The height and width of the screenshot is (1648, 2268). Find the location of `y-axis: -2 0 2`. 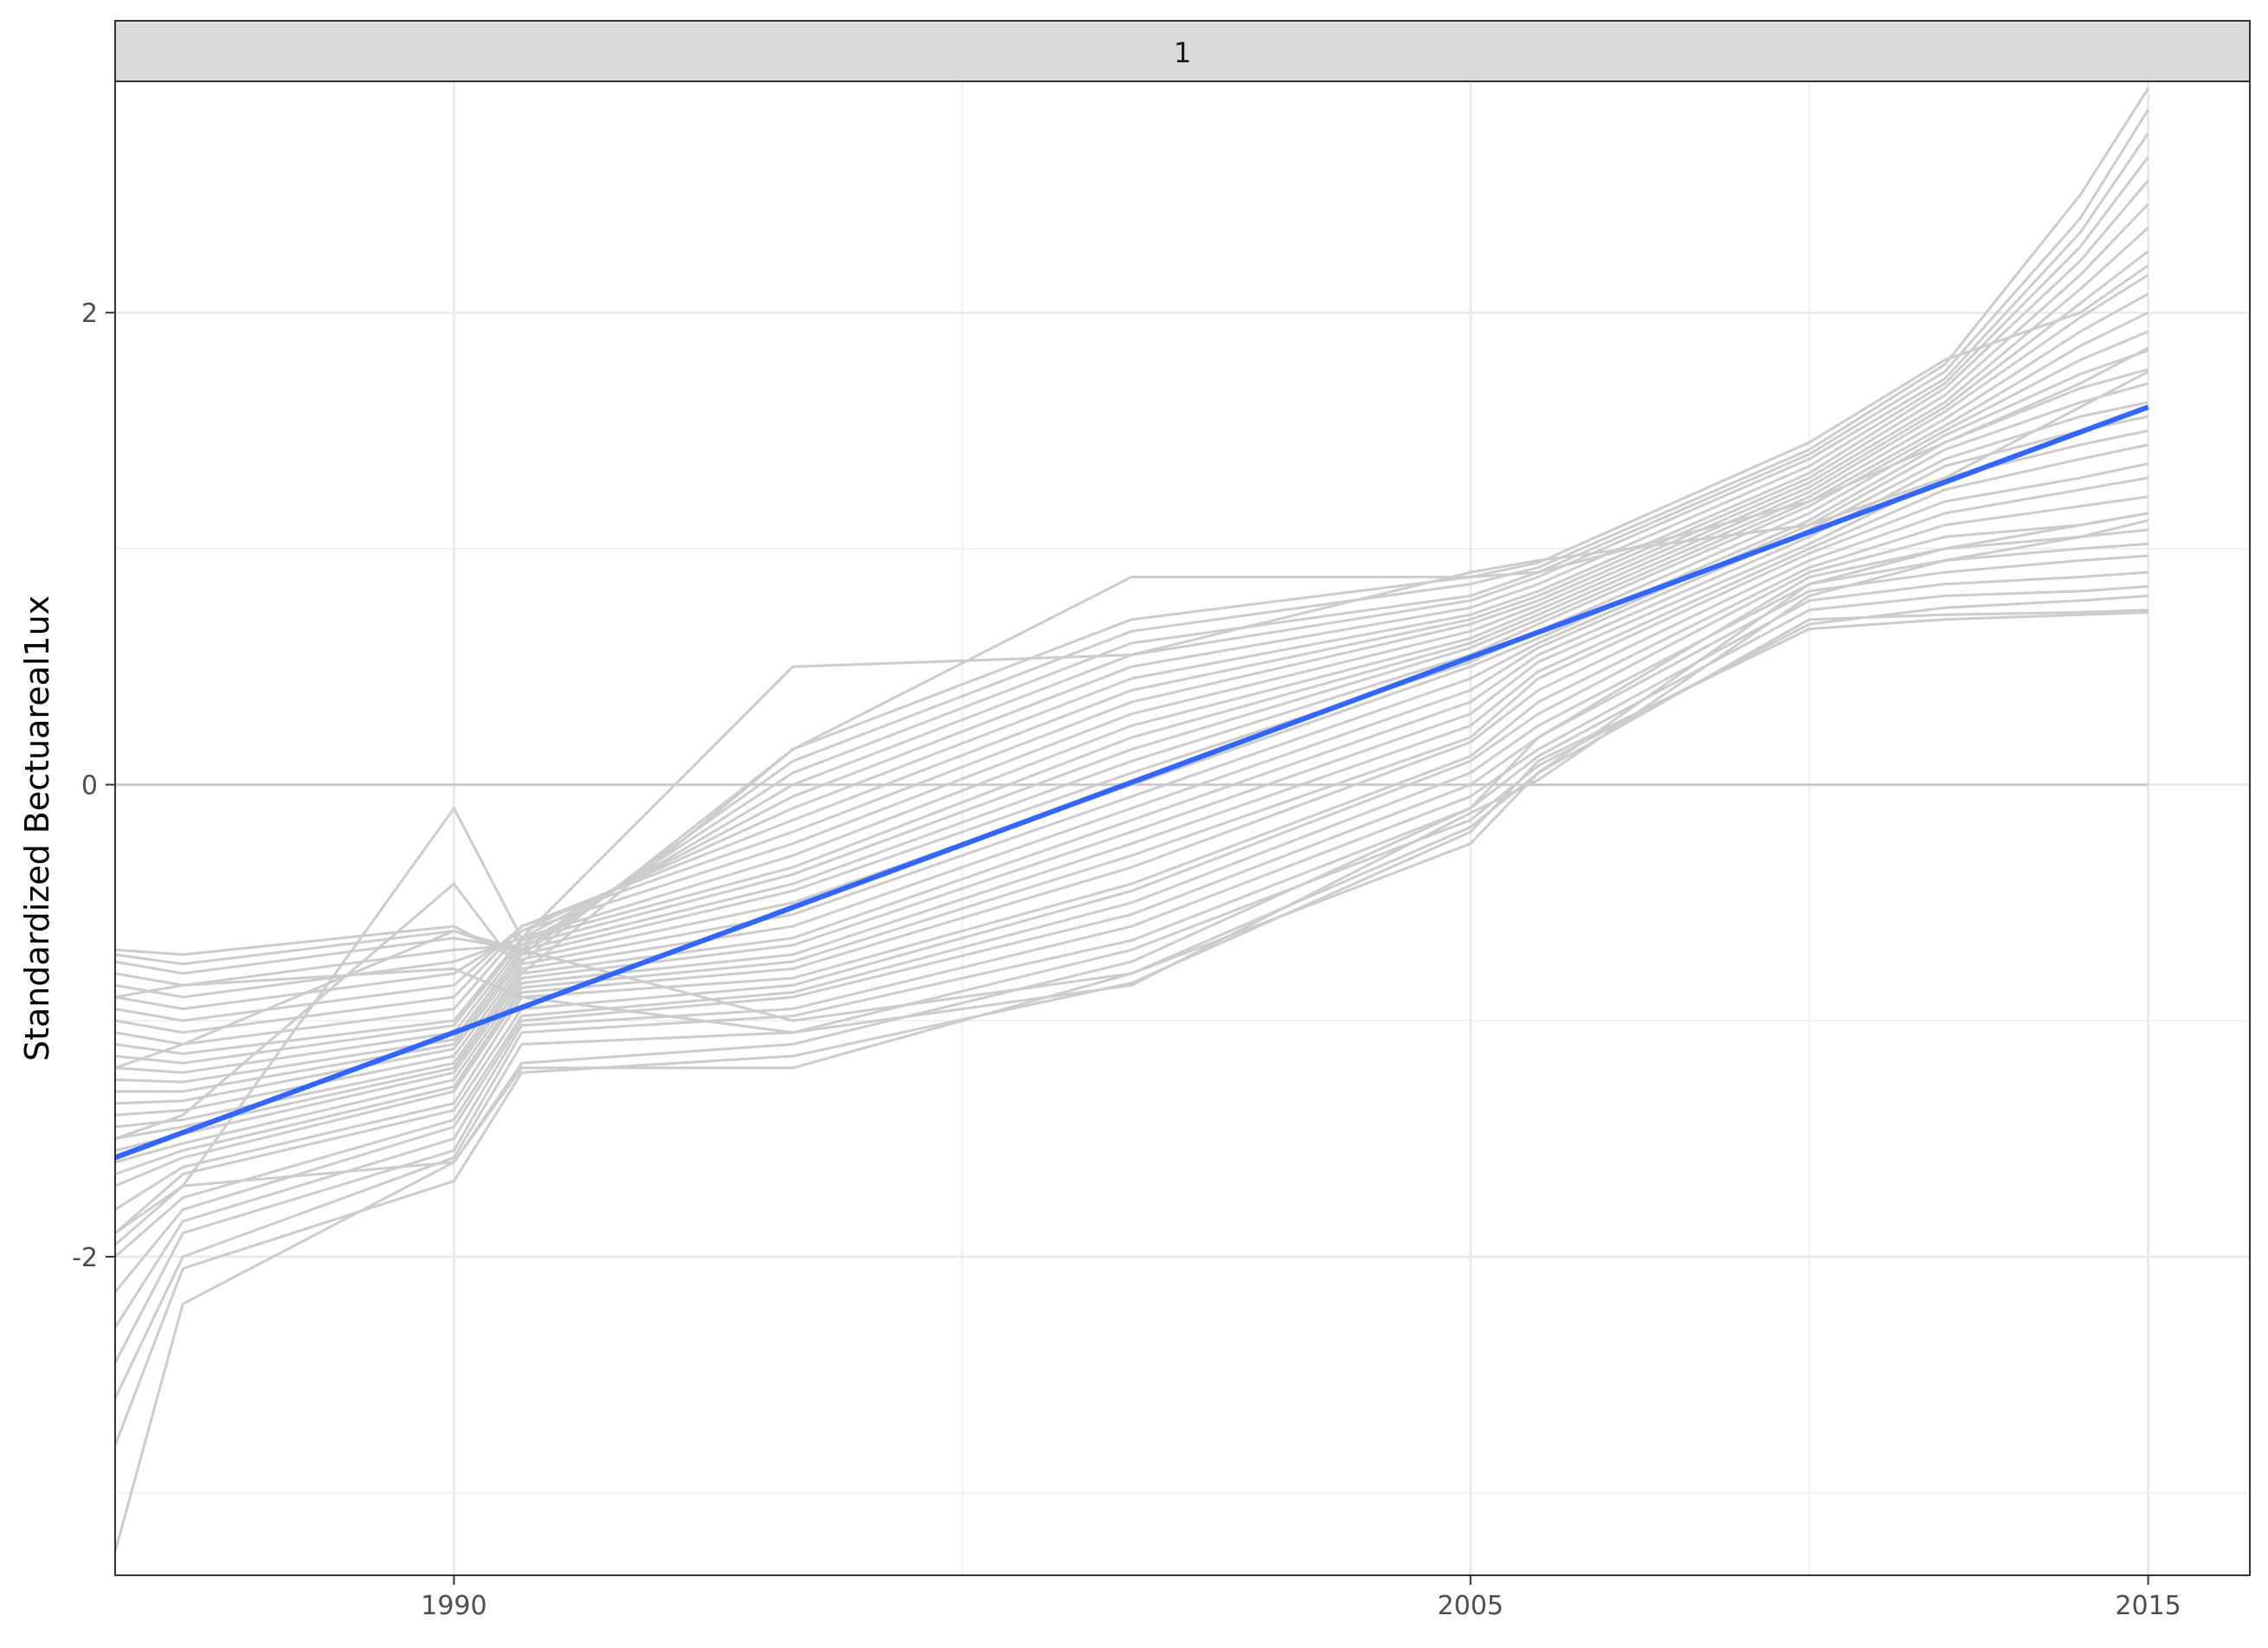

y-axis: -2 0 2 is located at coordinates (93, 786).